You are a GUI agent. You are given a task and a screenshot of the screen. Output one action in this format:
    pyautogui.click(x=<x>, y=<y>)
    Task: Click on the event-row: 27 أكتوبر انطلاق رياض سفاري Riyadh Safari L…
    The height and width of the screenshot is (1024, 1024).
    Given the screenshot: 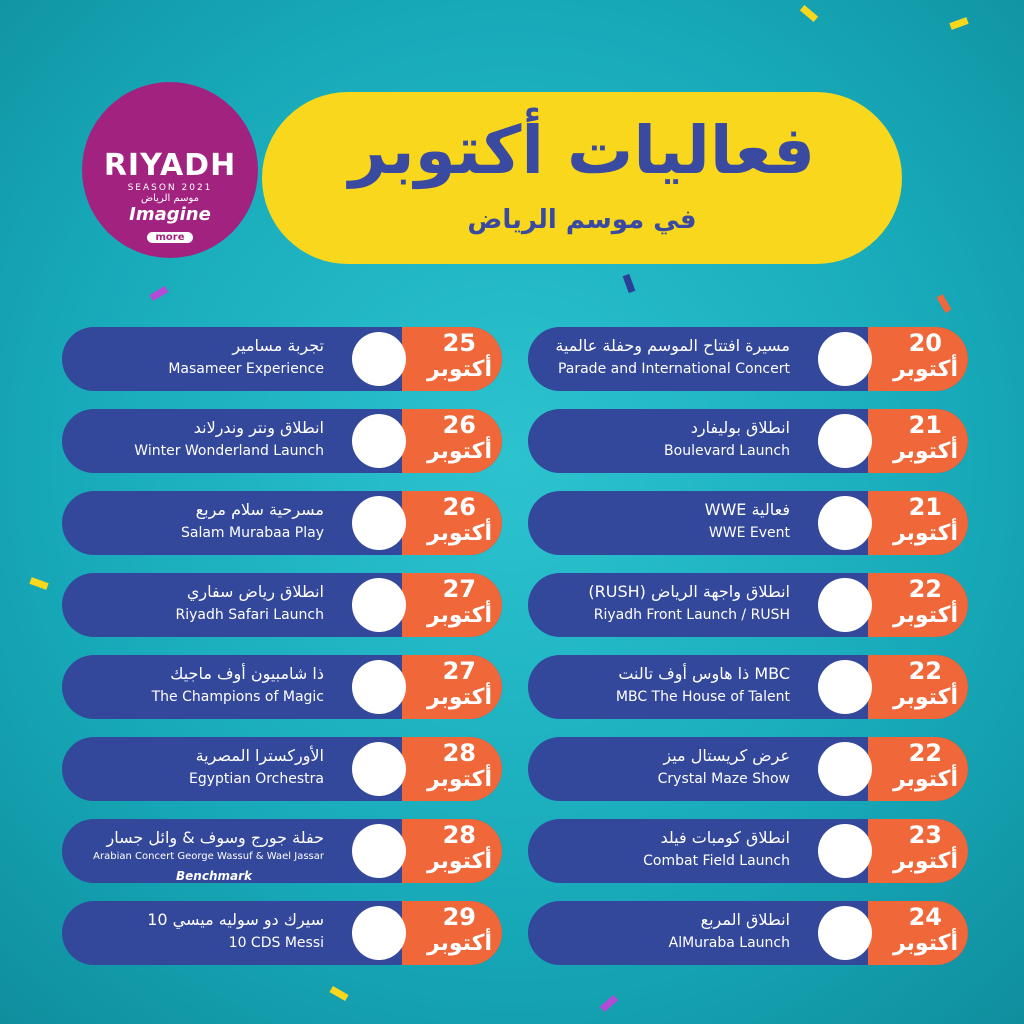 What is the action you would take?
    pyautogui.click(x=282, y=605)
    